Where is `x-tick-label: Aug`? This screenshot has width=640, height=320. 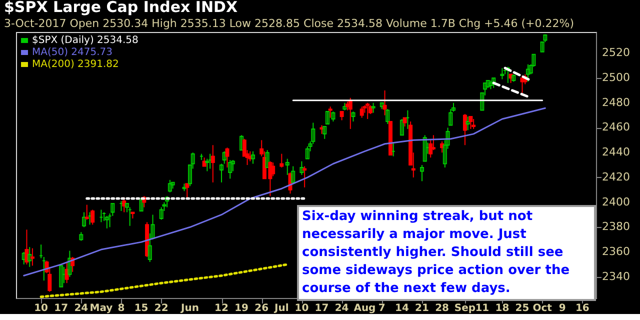
x-tick-label: Aug is located at coordinates (365, 308).